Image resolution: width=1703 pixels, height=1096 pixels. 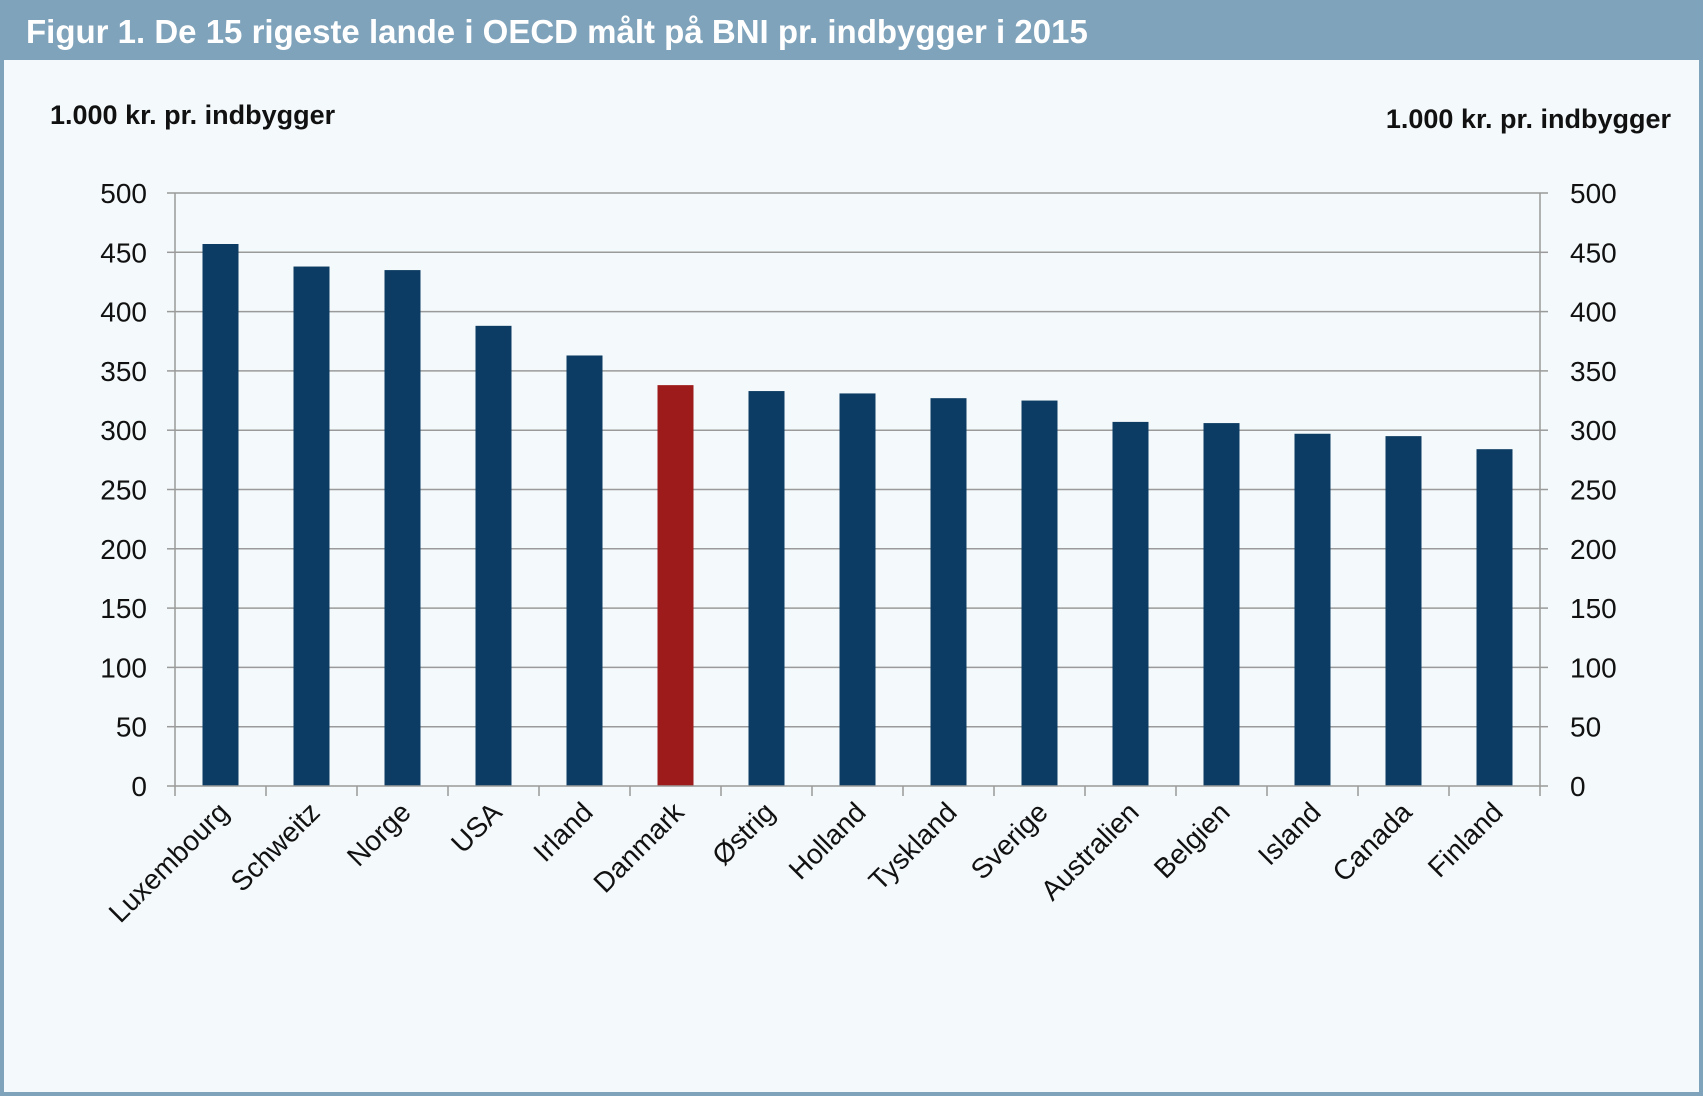 I want to click on y-tick-label-left: 250, so click(x=123, y=490).